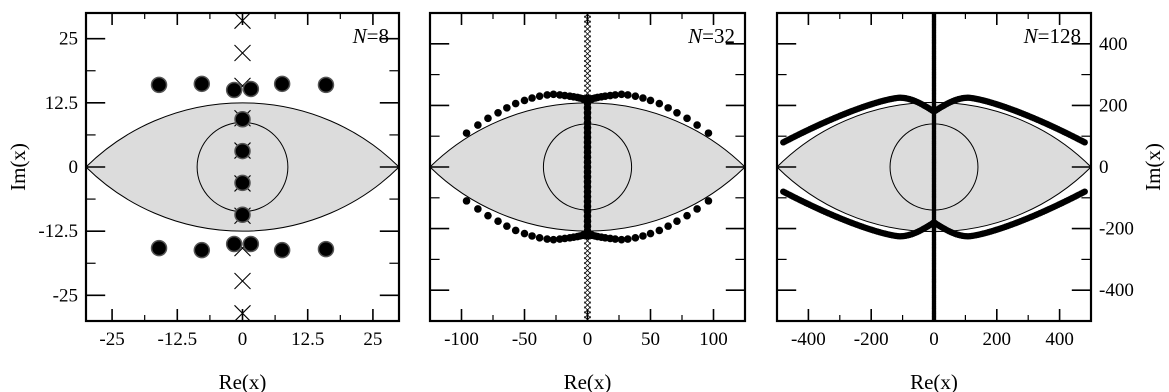 This screenshot has height=392, width=1169. What do you see at coordinates (18, 167) in the screenshot?
I see `y-axis-label: Im(x)` at bounding box center [18, 167].